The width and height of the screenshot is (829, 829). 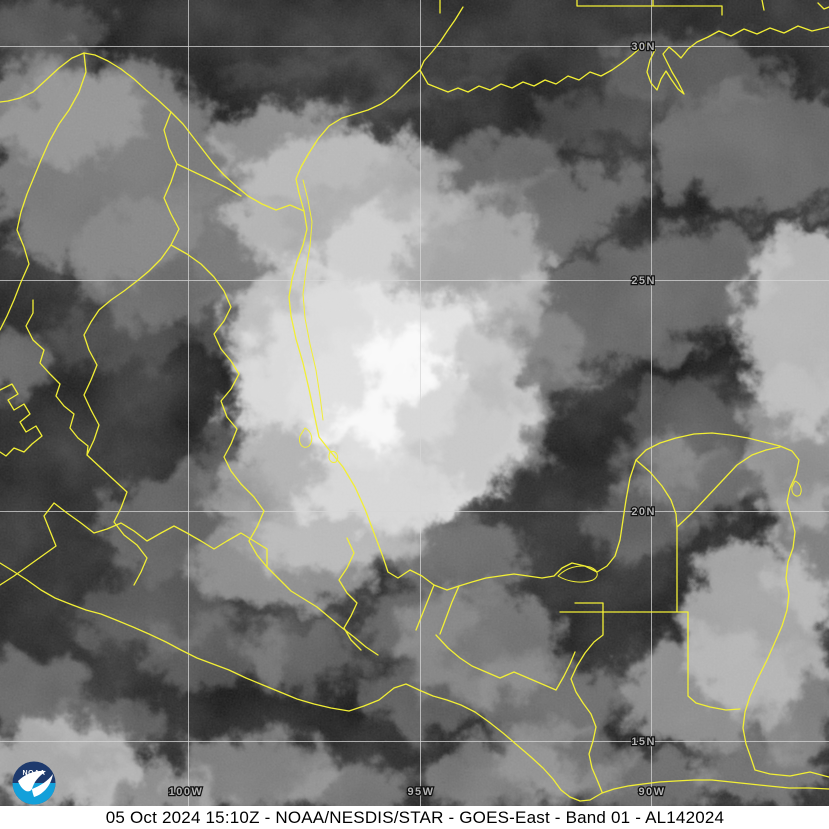 What do you see at coordinates (796, 488) in the screenshot?
I see `cozumel-island` at bounding box center [796, 488].